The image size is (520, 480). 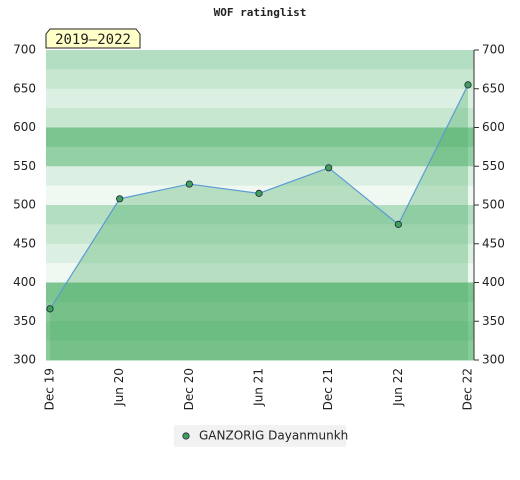 What do you see at coordinates (328, 389) in the screenshot?
I see `x-tick-label: Dec 21` at bounding box center [328, 389].